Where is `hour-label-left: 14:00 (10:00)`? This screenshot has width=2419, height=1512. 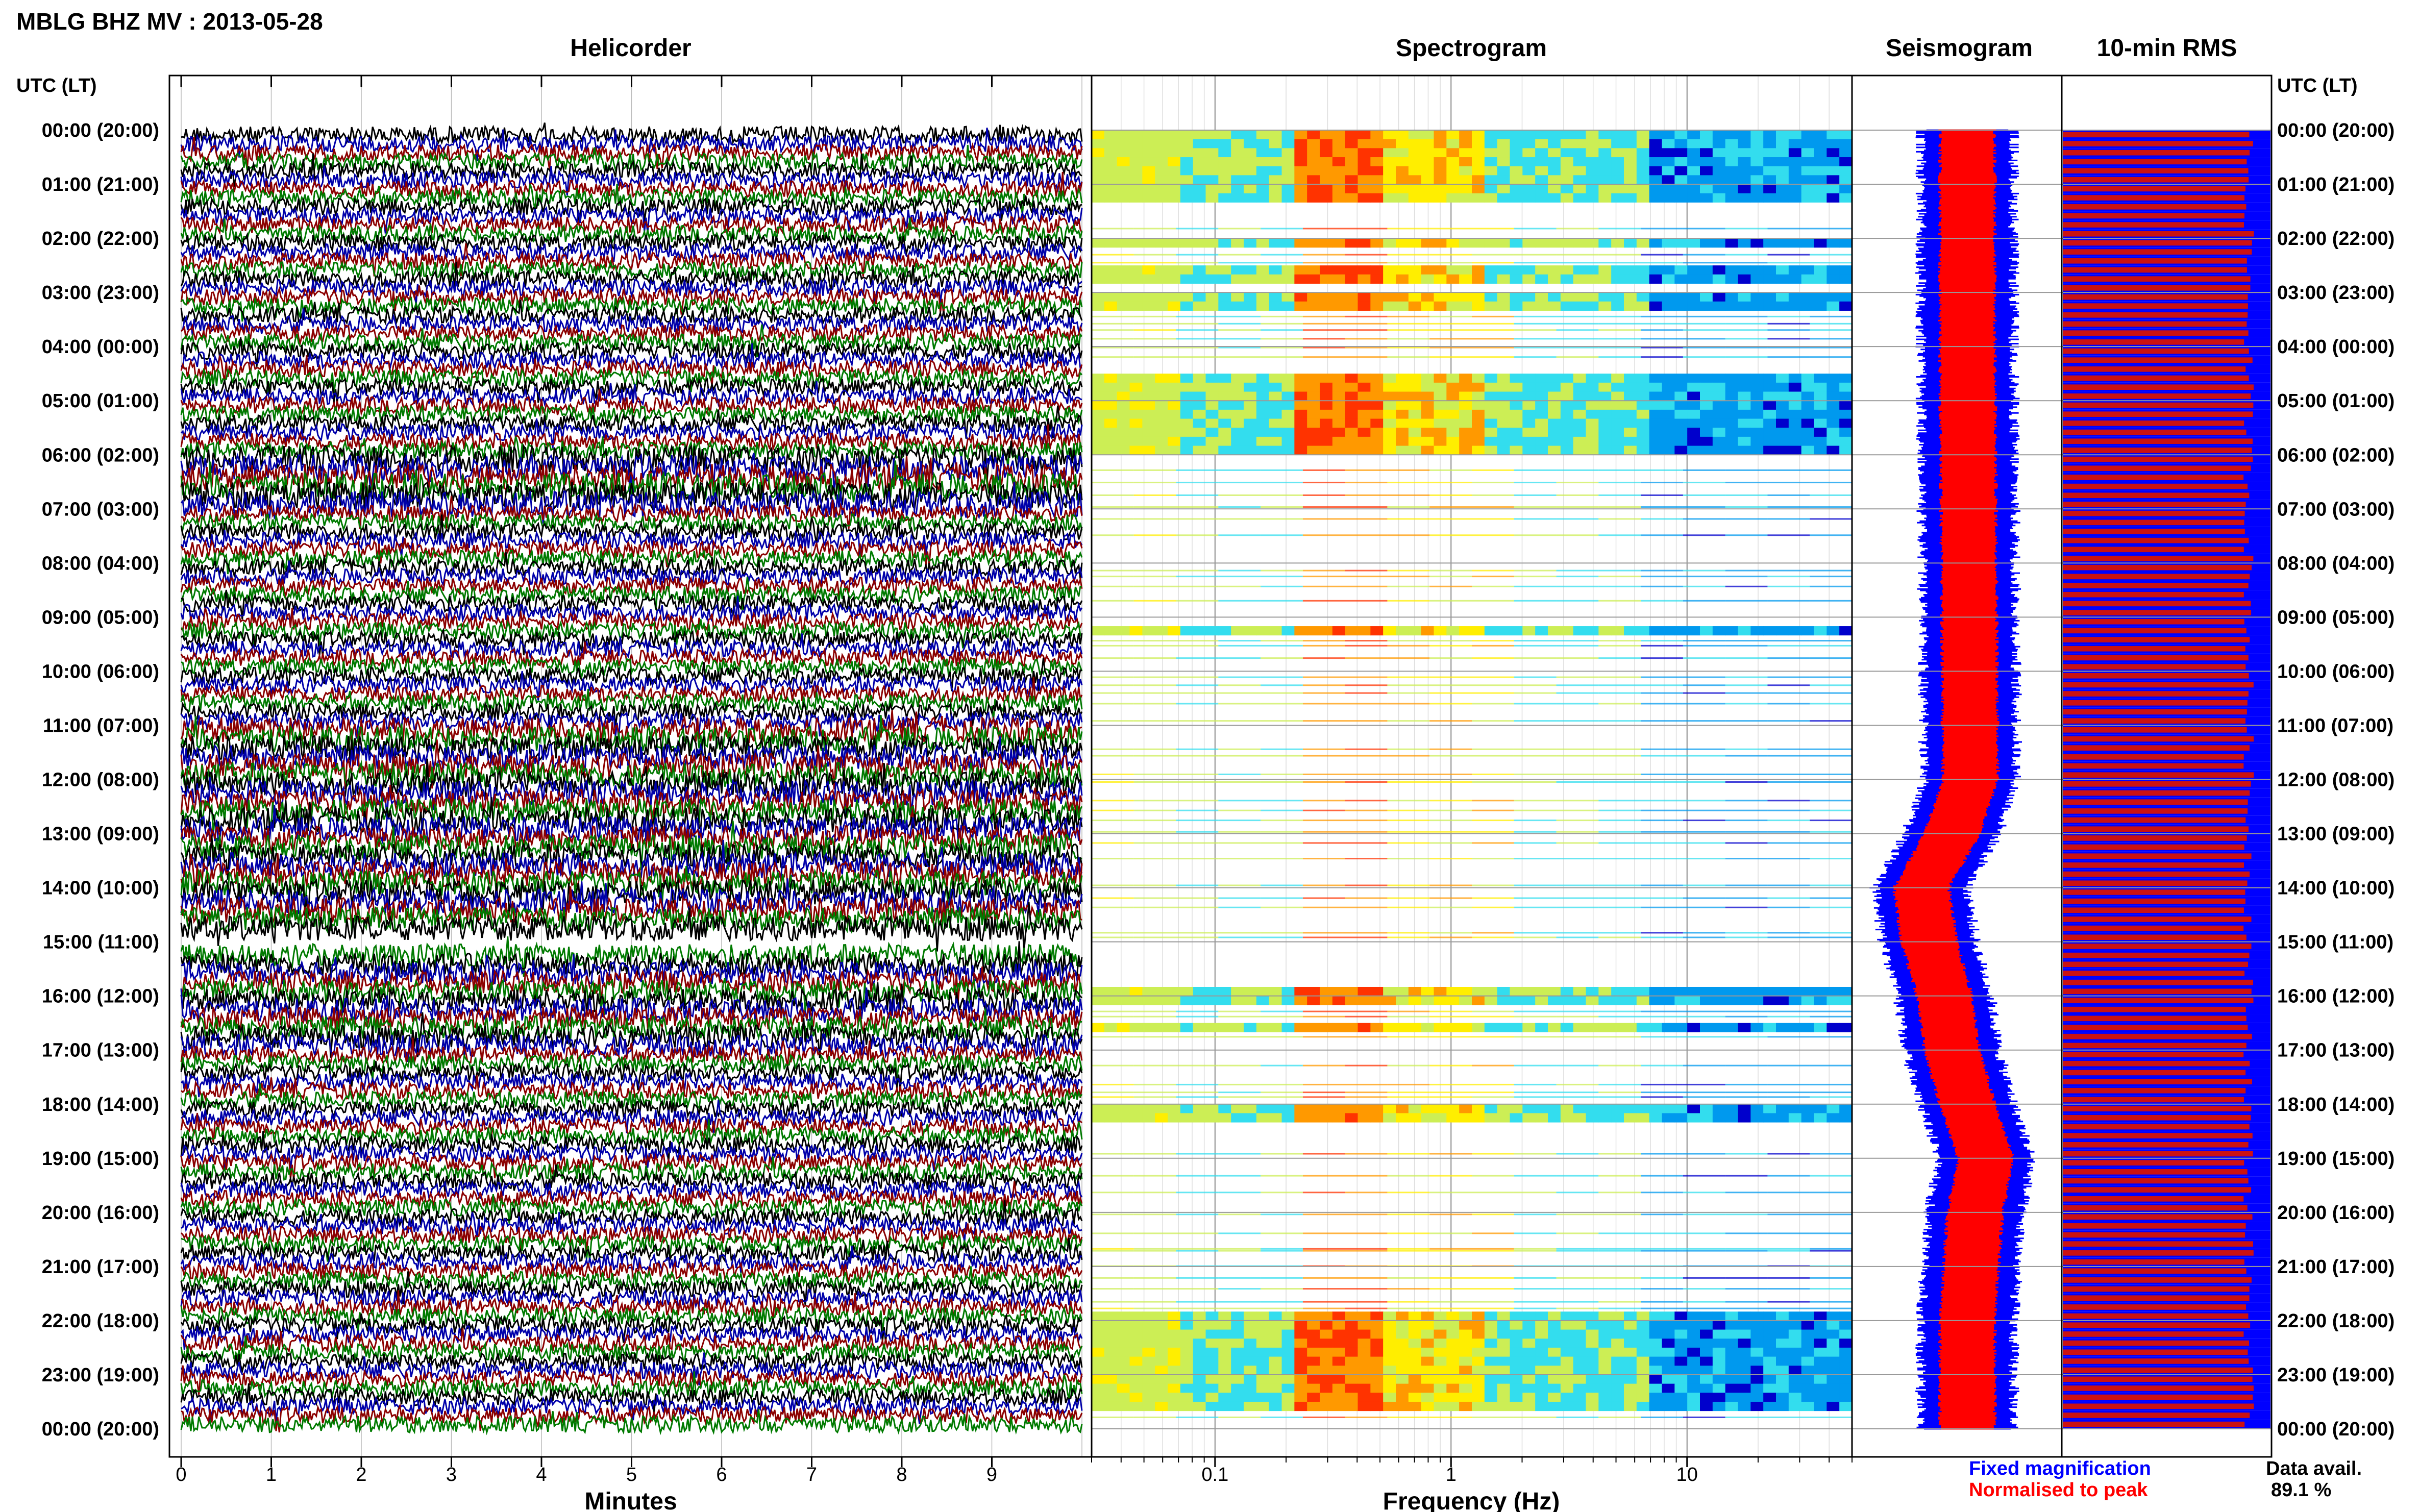 hour-label-left: 14:00 (10:00) is located at coordinates (100, 888).